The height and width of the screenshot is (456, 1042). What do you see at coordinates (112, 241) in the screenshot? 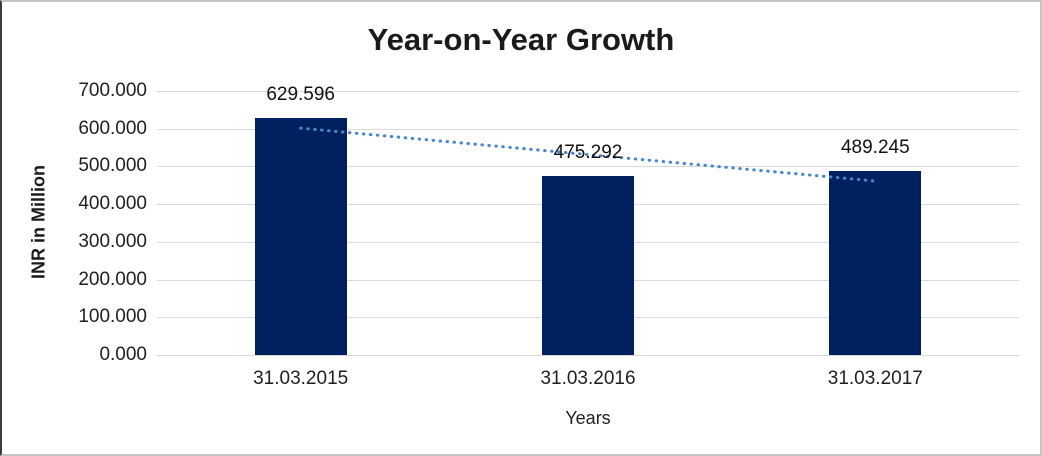
I see `y-tick-label: 300.000` at bounding box center [112, 241].